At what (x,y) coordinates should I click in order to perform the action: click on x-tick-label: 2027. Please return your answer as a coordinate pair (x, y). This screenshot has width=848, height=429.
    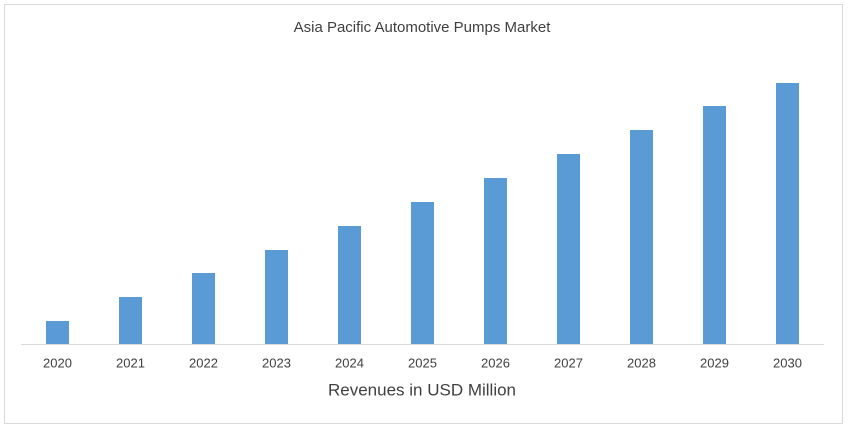
    Looking at the image, I should click on (568, 362).